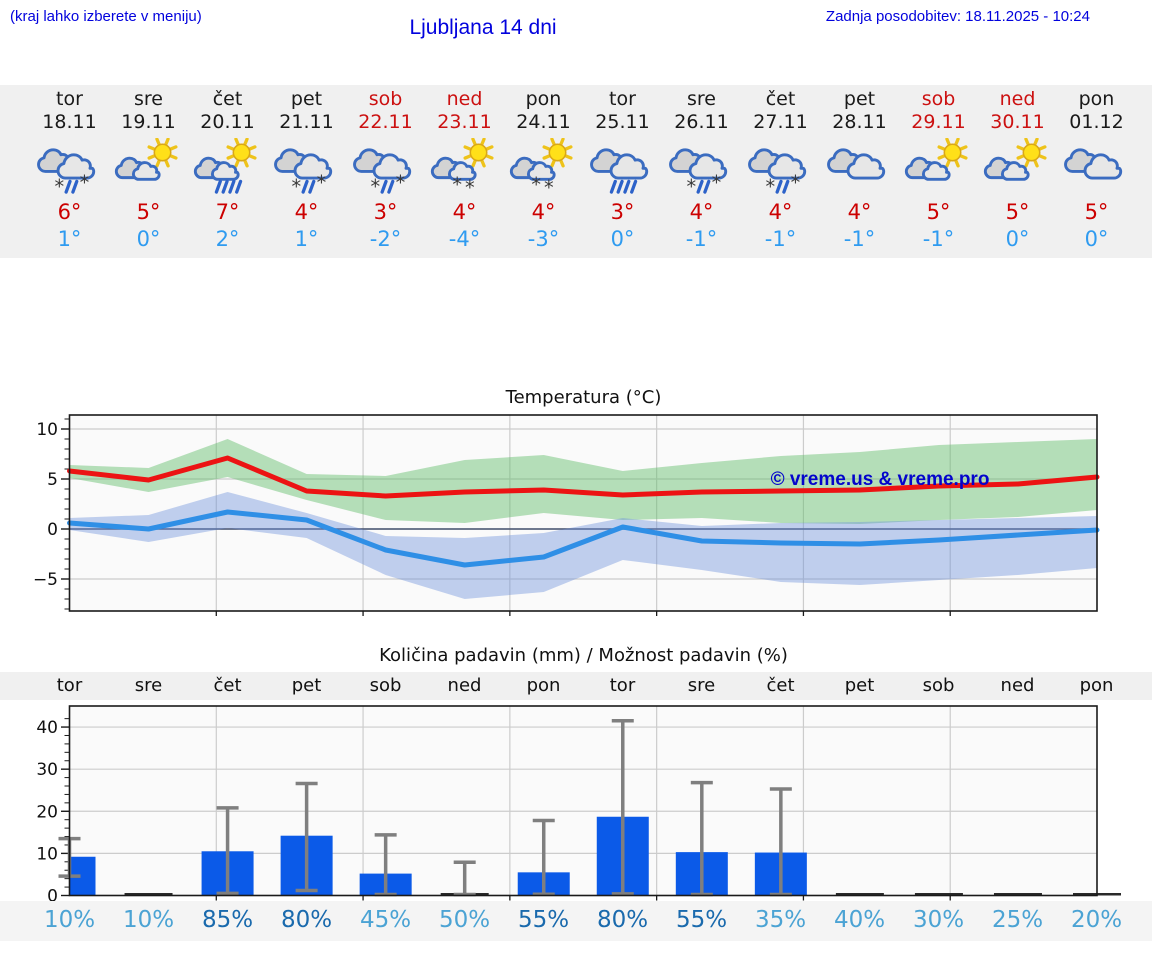 The width and height of the screenshot is (1152, 975). I want to click on high-temp: 7°, so click(227, 212).